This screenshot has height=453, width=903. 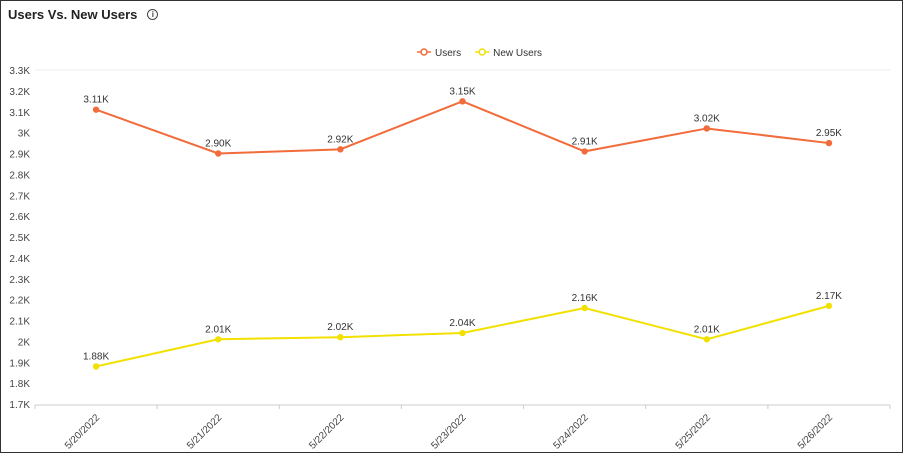 I want to click on data-label: 3.15K, so click(x=462, y=91).